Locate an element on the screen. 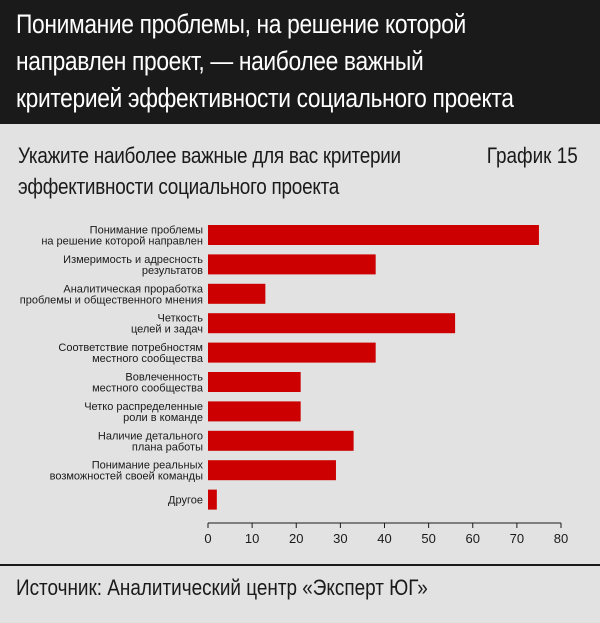 This screenshot has width=600, height=623. category-label: Вовлеченность is located at coordinates (164, 378).